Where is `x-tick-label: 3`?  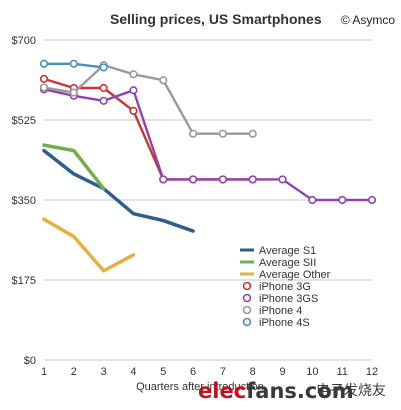 x-tick-label: 3 is located at coordinates (104, 372).